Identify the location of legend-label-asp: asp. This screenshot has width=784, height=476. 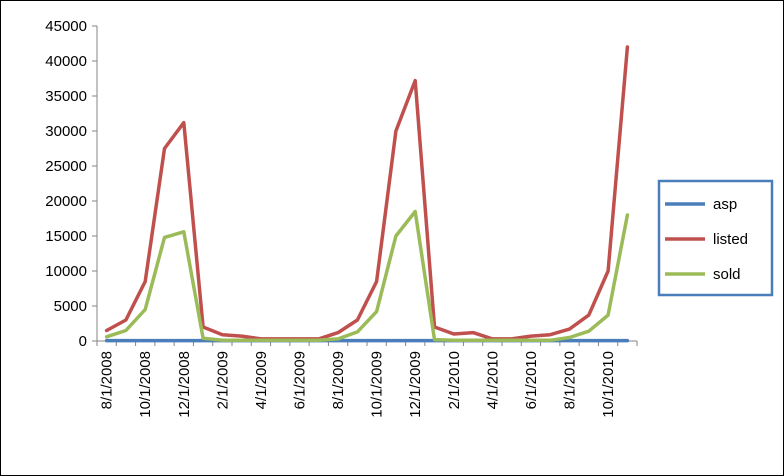
(725, 204).